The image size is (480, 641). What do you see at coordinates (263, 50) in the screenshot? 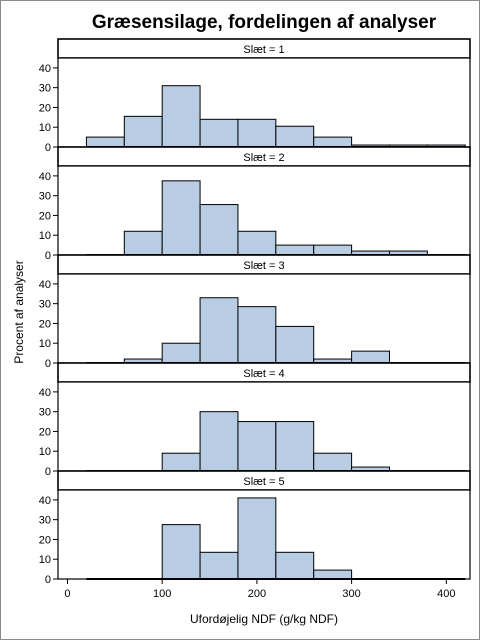
I see `panel-strip-label: Slæt = 1` at bounding box center [263, 50].